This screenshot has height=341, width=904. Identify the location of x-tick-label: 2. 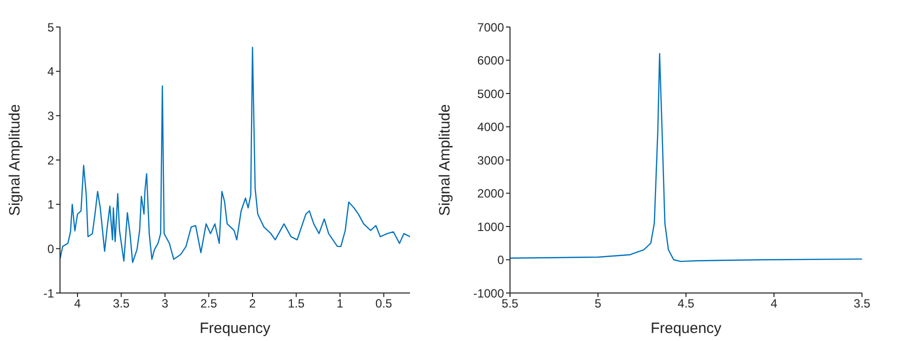
(252, 303).